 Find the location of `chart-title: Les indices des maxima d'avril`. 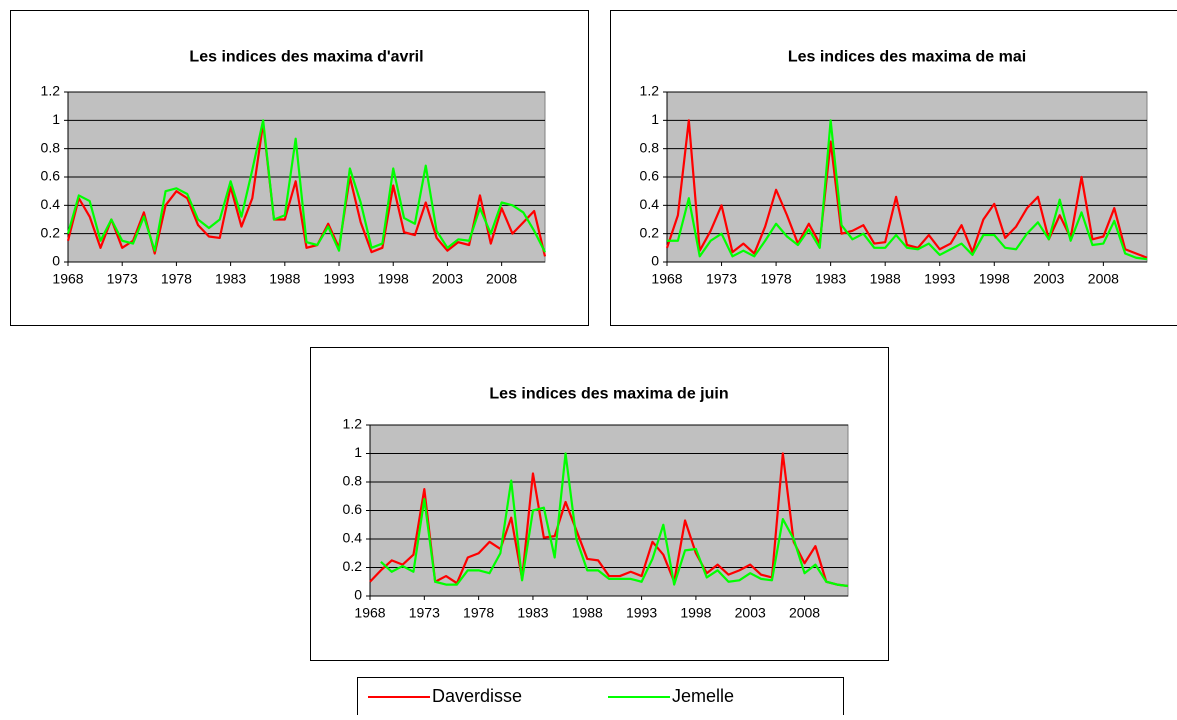

chart-title: Les indices des maxima d'avril is located at coordinates (306, 57).